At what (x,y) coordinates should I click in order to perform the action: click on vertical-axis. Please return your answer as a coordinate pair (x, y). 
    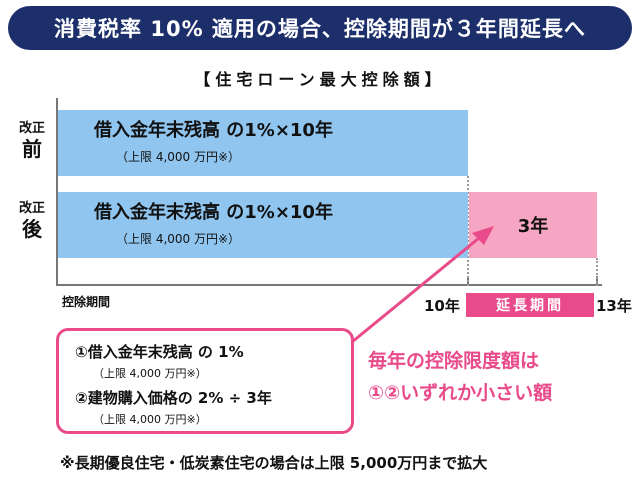
    Looking at the image, I should click on (57, 192).